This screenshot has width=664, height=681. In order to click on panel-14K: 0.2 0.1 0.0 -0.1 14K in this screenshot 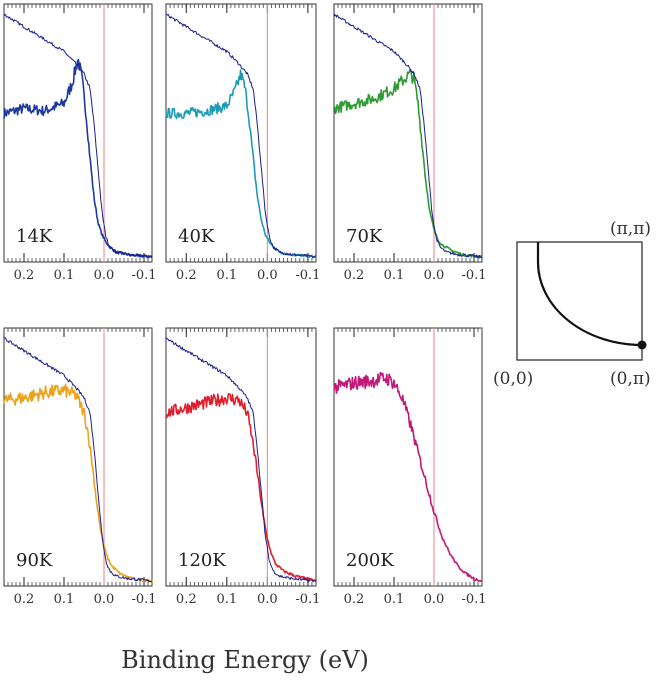, I will do `click(80, 143)`.